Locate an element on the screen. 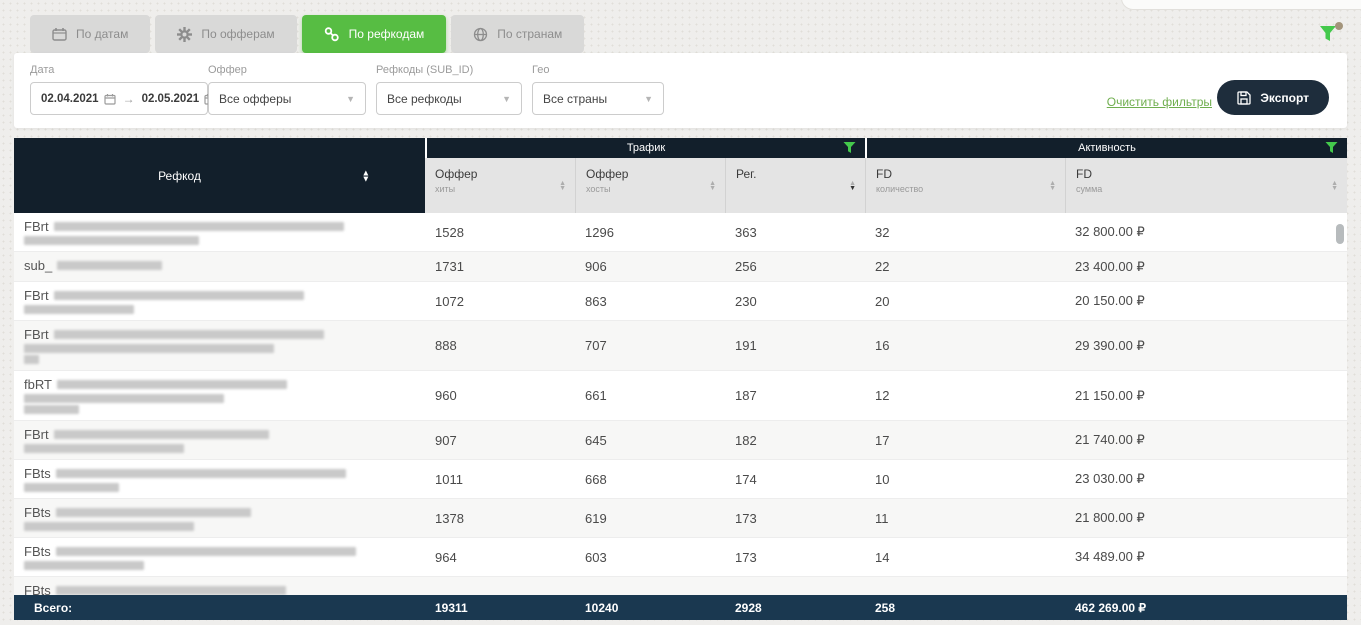  offer-hits-cell: 960 is located at coordinates (446, 395).